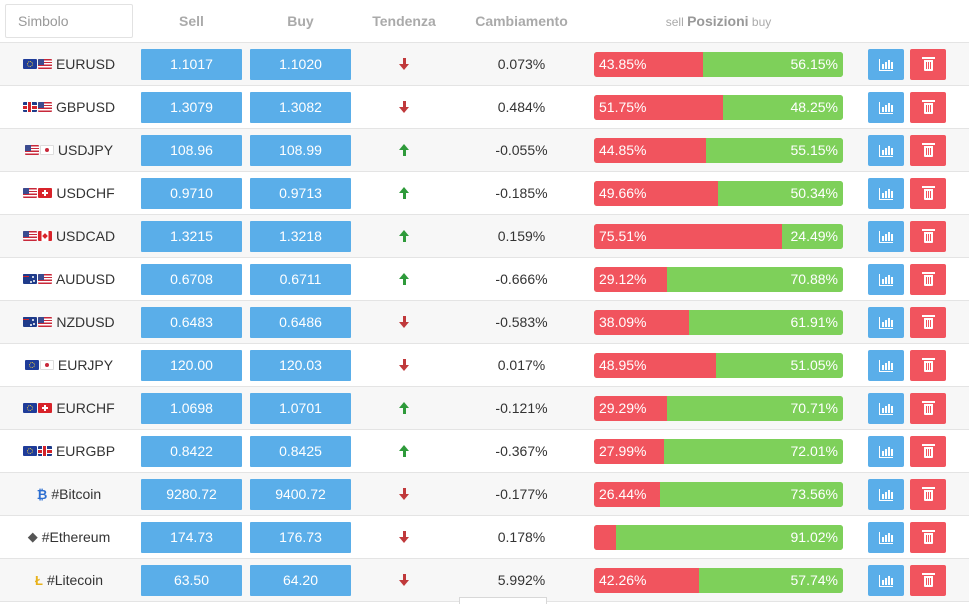 This screenshot has height=604, width=969. Describe the element at coordinates (300, 580) in the screenshot. I see `buy-price-button: 64.20` at that location.